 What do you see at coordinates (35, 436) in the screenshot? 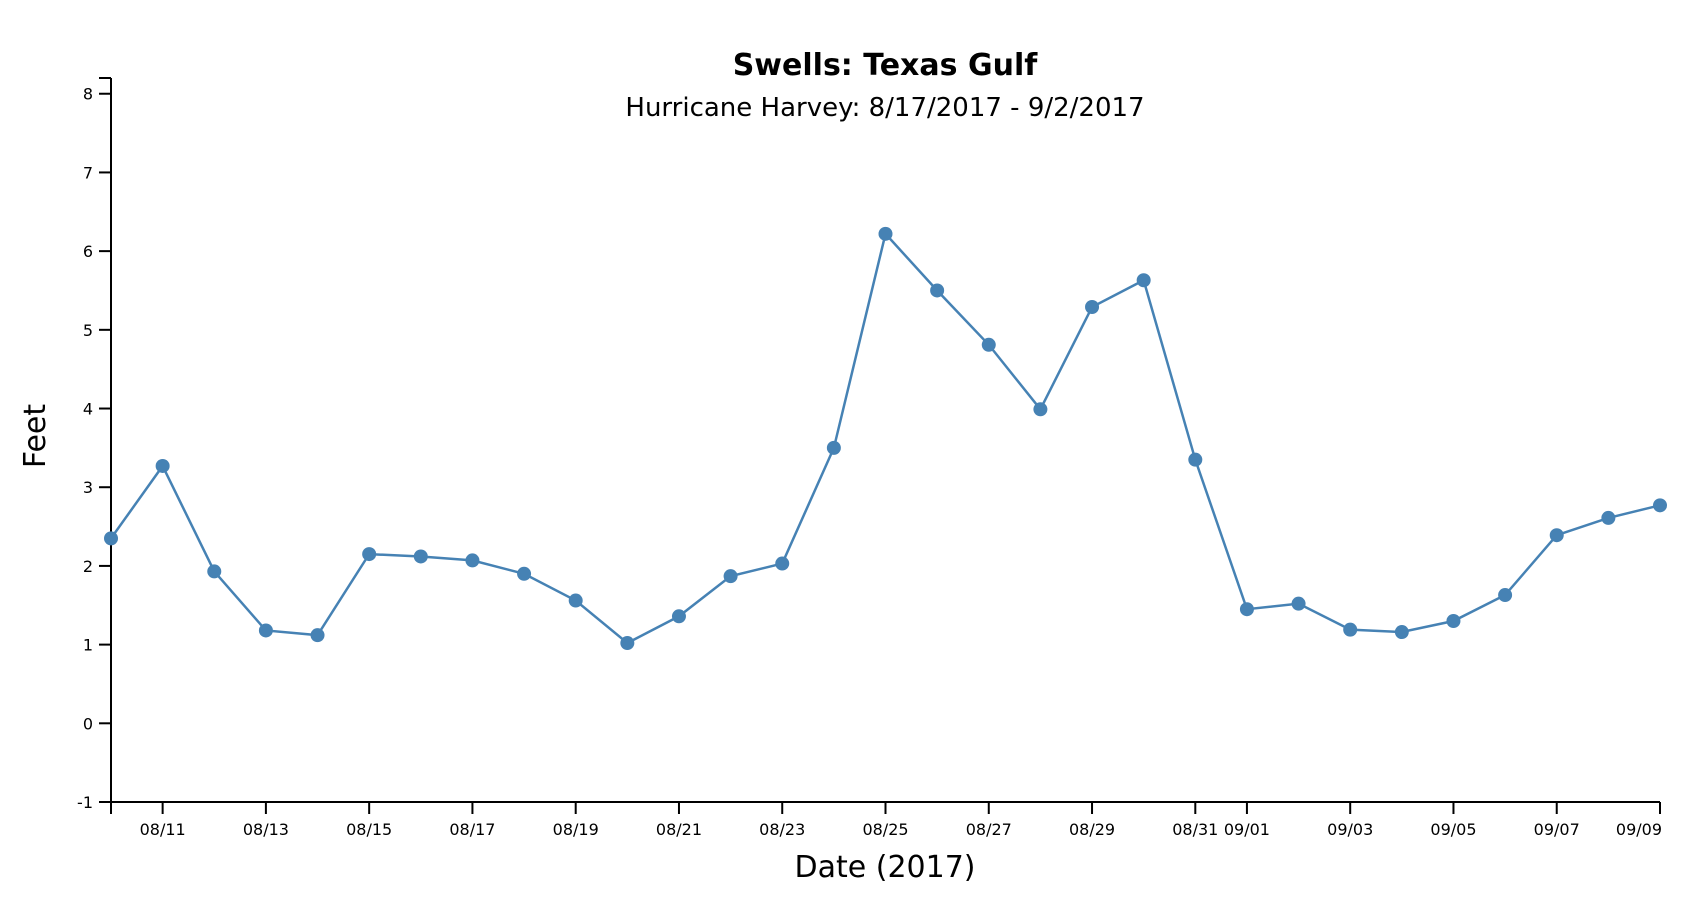
I see `y-axis-label: Feet` at bounding box center [35, 436].